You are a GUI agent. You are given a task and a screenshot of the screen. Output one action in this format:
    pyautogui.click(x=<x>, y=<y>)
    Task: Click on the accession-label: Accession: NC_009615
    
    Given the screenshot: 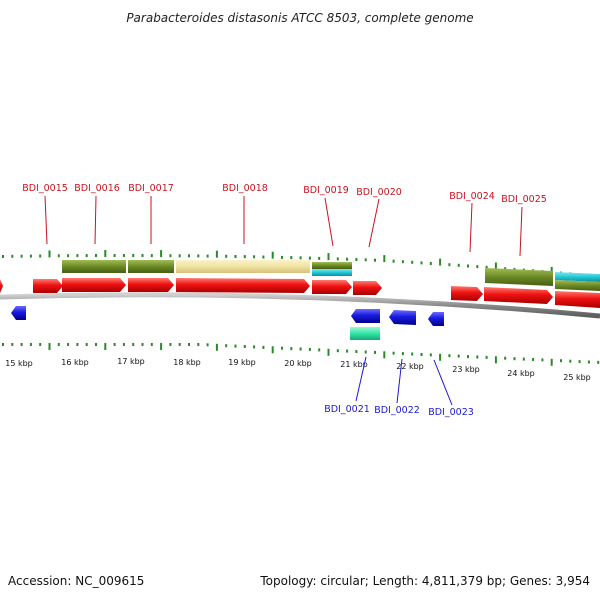 What is the action you would take?
    pyautogui.click(x=76, y=581)
    